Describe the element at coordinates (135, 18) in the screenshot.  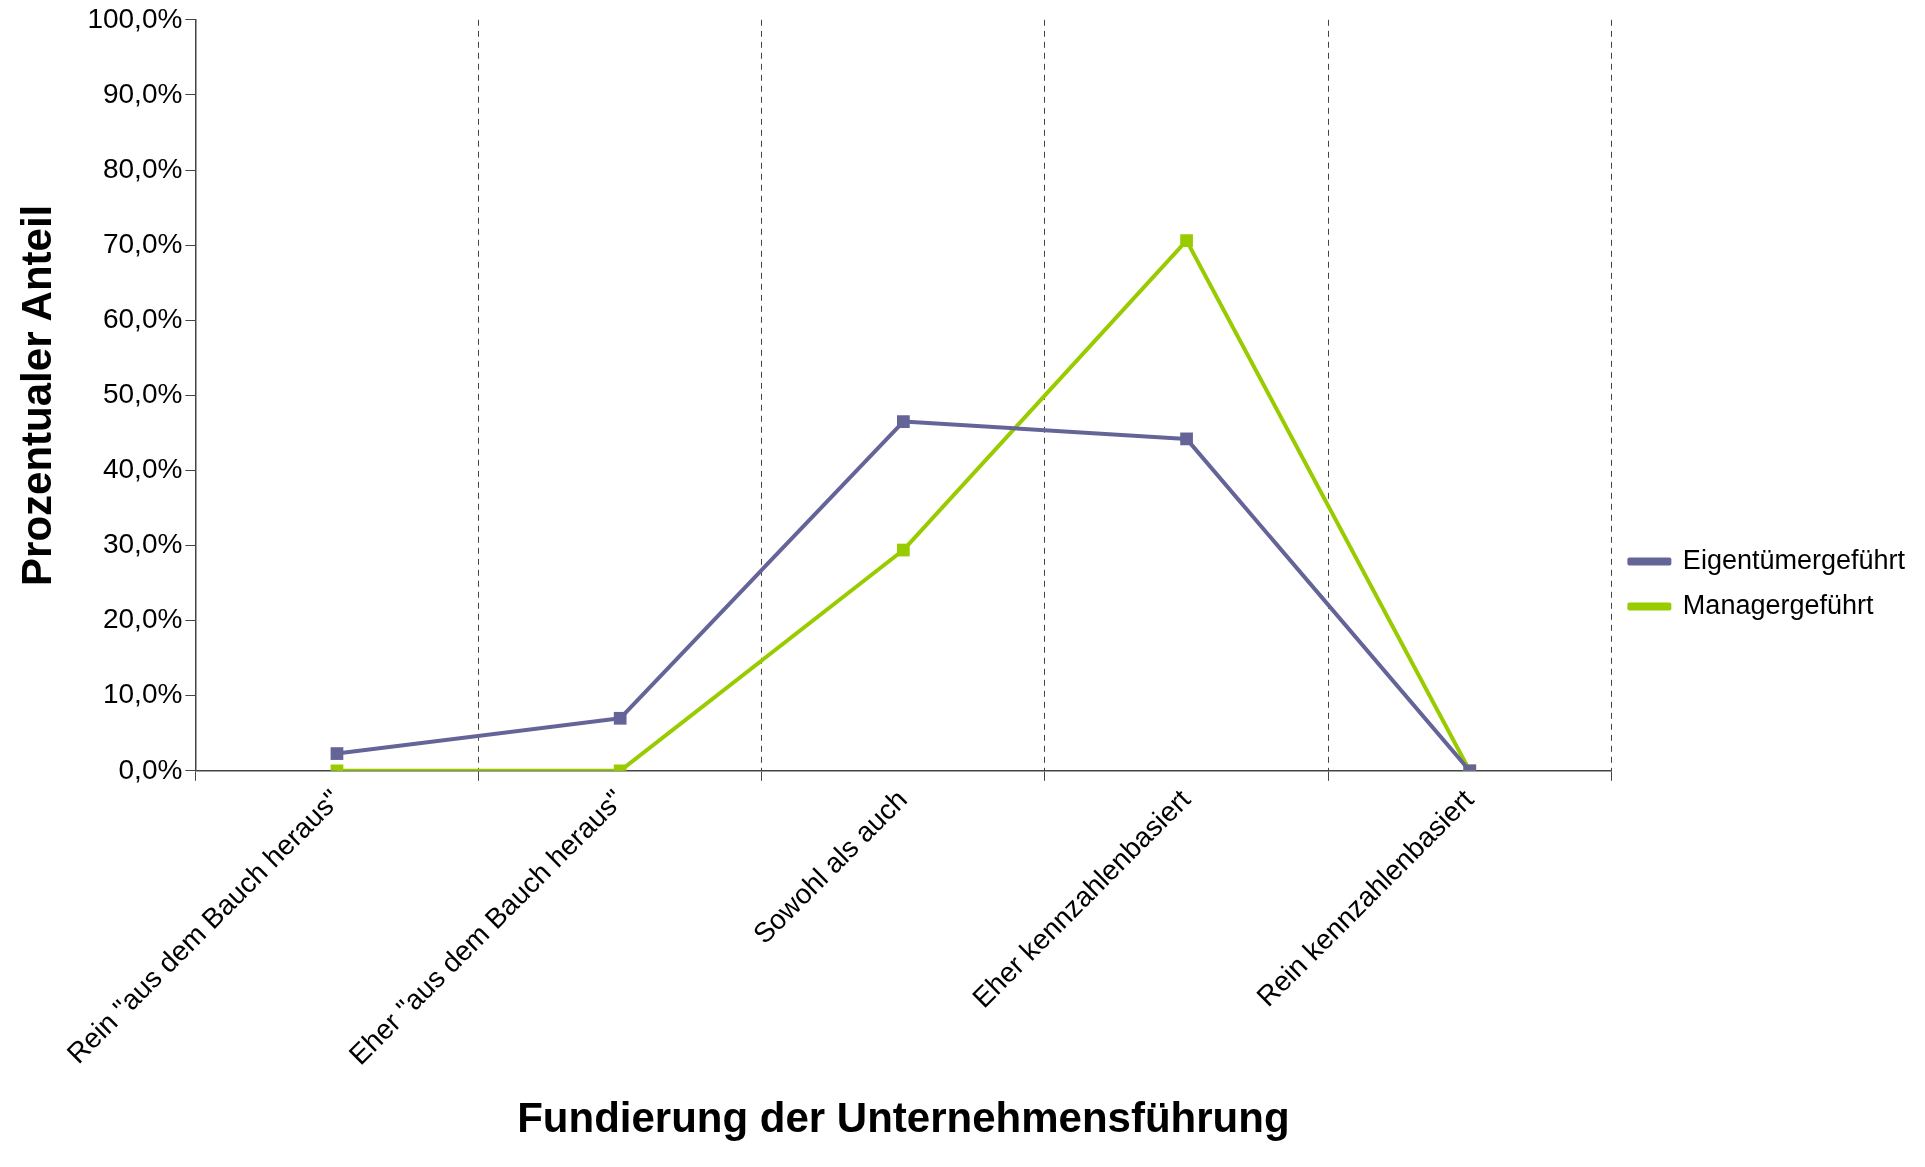
I see `y-tick-label: 100,0%` at that location.